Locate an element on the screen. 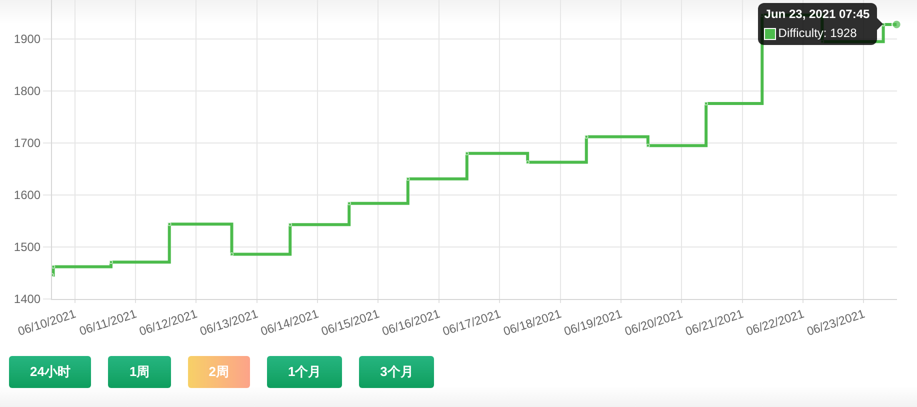 This screenshot has height=407, width=917. y-tick-label: 1500 is located at coordinates (27, 247).